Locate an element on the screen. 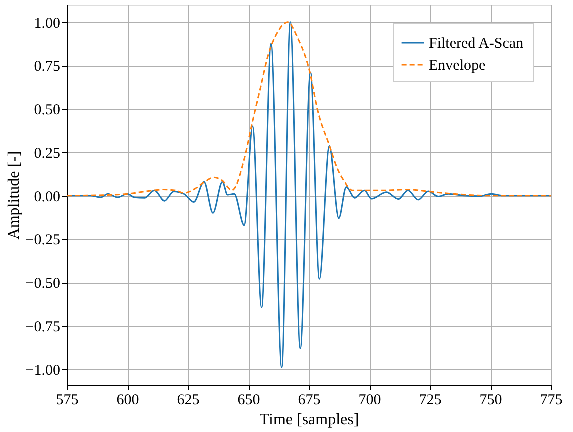 This screenshot has height=432, width=573. y-tick-label: −1.00 is located at coordinates (43, 370).